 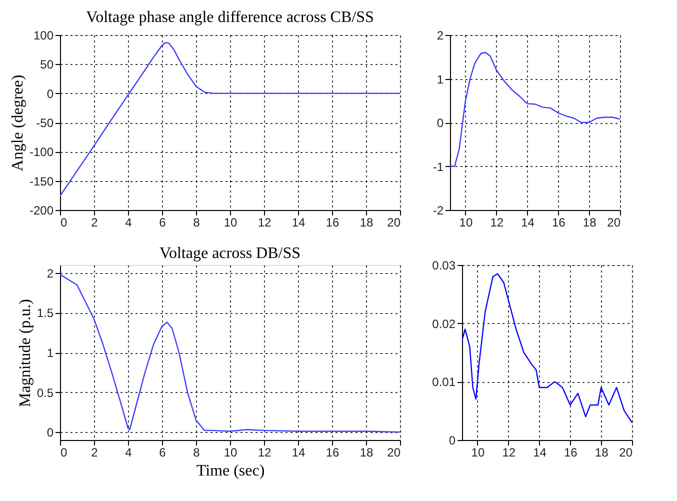 I want to click on chart-title: Voltage phase angle difference across CB/SS, so click(x=230, y=17).